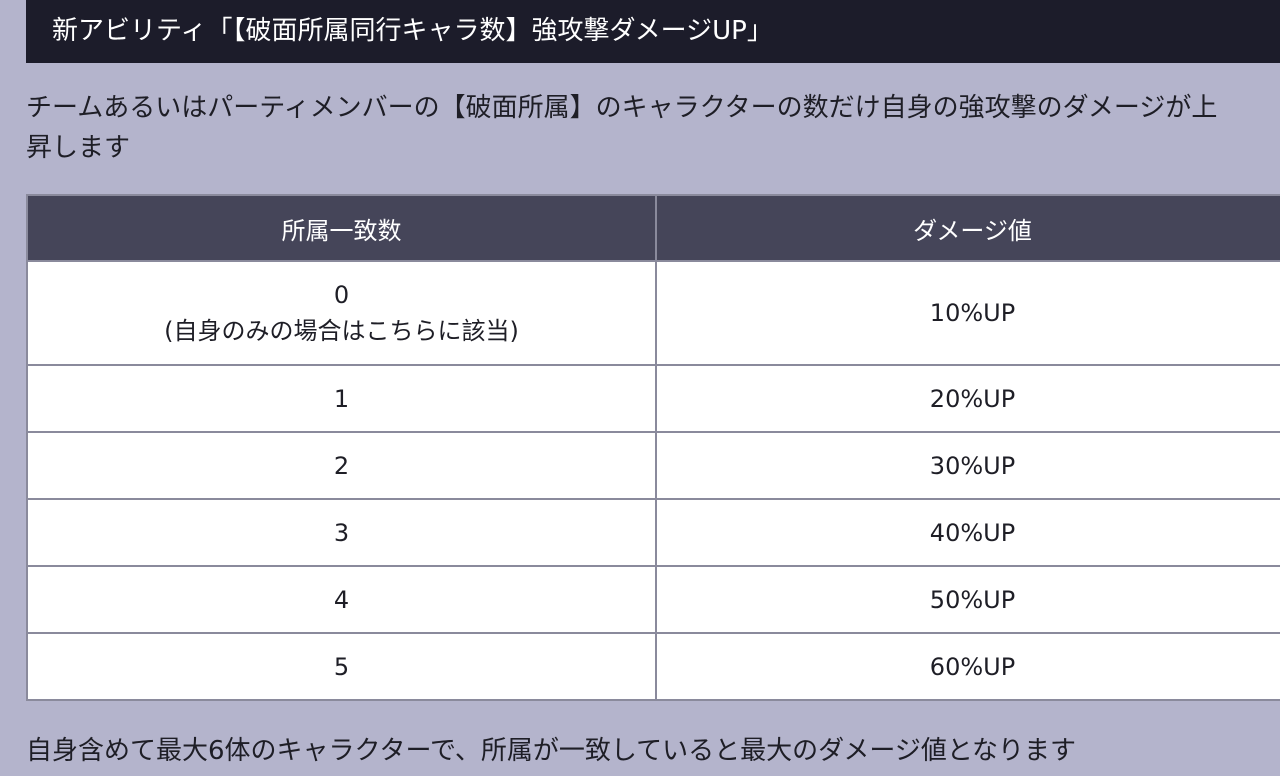  I want to click on table-row: 1 20%UP, so click(653, 398).